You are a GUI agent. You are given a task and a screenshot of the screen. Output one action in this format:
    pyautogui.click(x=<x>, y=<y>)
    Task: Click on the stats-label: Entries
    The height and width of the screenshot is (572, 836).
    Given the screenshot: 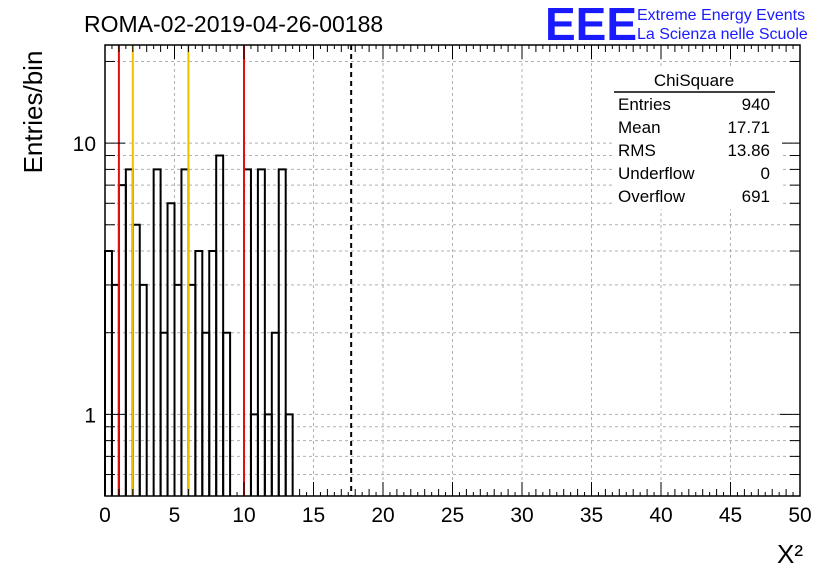 What is the action you would take?
    pyautogui.click(x=644, y=104)
    